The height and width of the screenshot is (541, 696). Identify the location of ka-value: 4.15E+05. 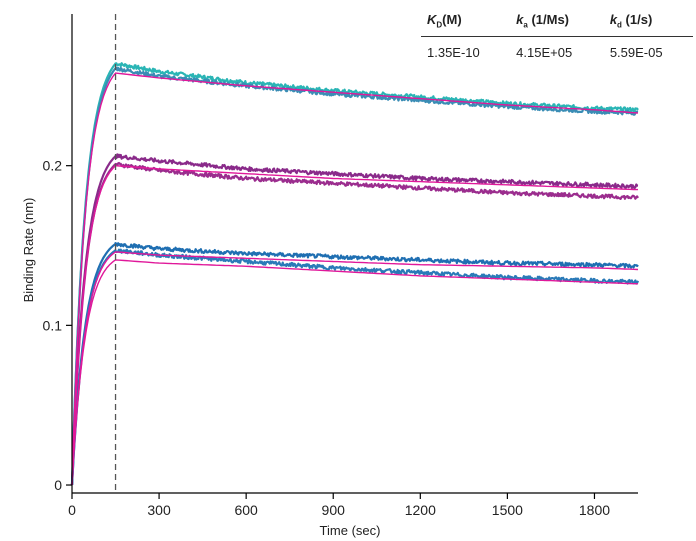
(544, 52).